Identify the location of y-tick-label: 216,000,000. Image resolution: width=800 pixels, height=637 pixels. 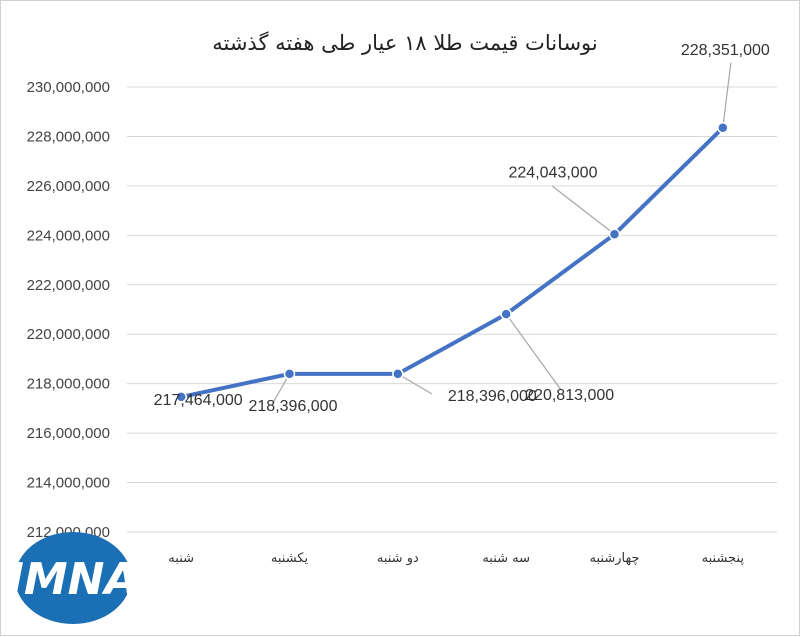
(68, 433).